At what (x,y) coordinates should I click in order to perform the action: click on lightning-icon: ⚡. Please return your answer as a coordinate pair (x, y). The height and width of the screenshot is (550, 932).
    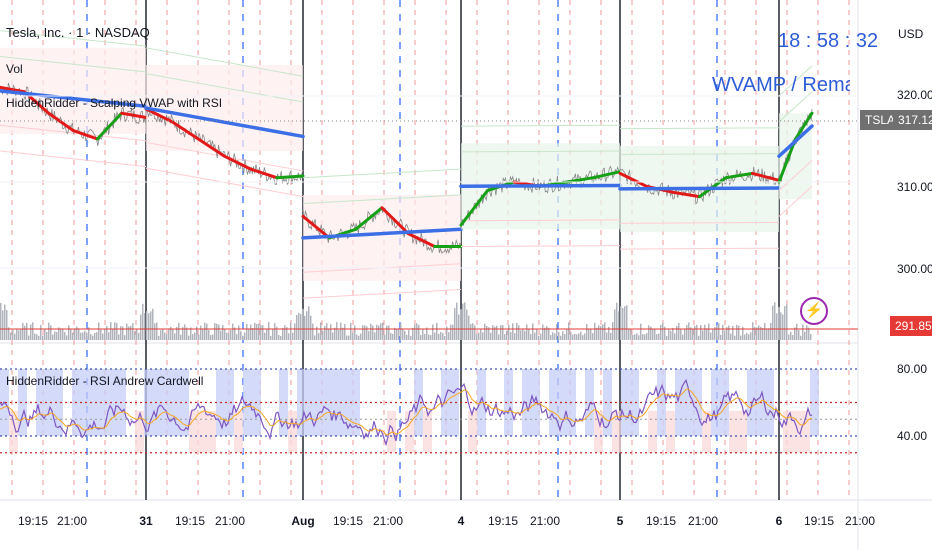
    Looking at the image, I should click on (814, 311).